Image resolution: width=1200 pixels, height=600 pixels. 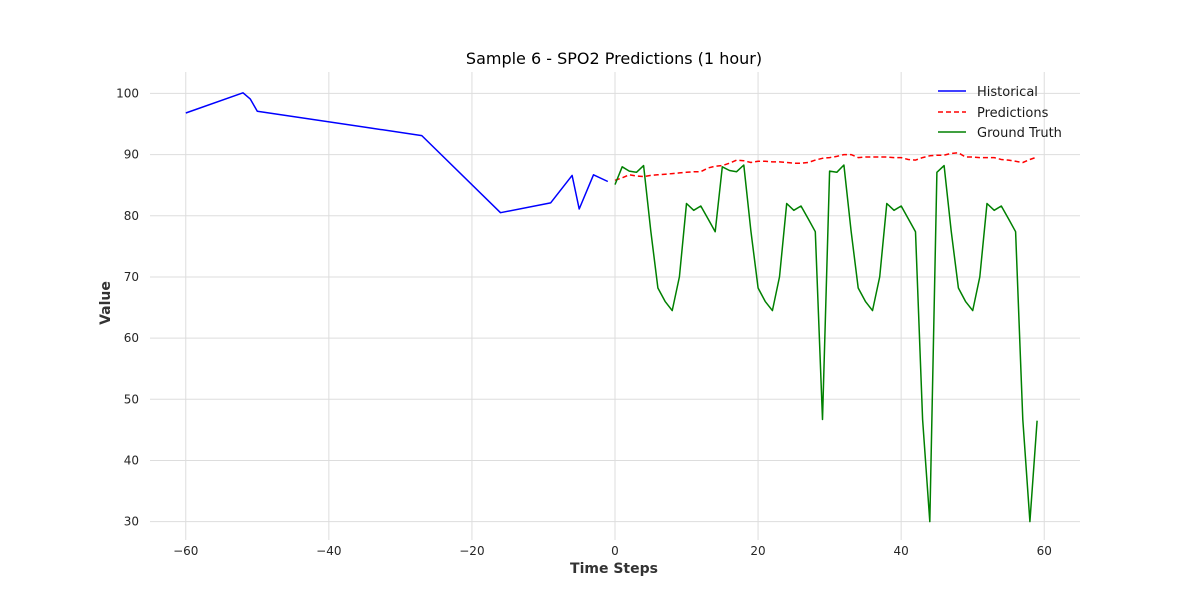 I want to click on y-tick-label: 30, so click(x=131, y=522).